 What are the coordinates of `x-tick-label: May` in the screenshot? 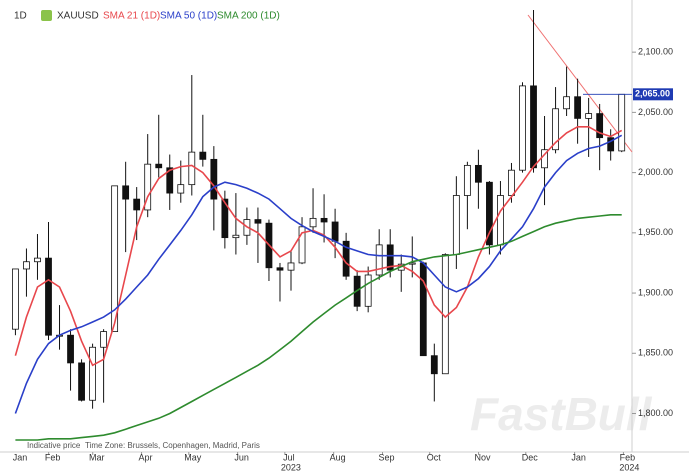 It's located at (193, 457).